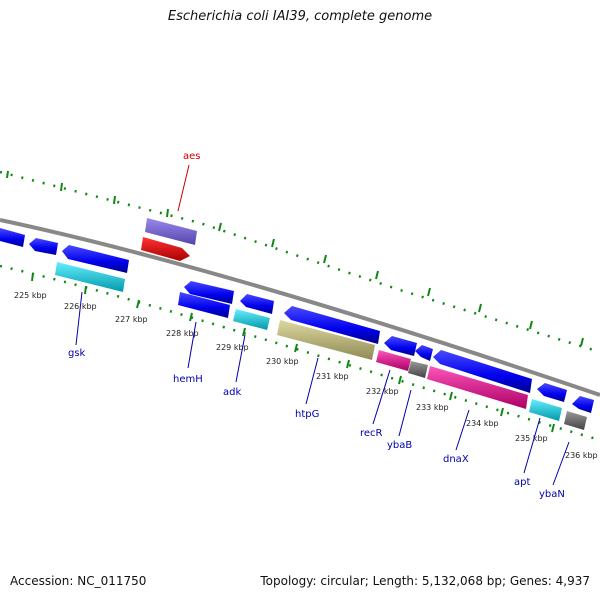 The width and height of the screenshot is (600, 600). Describe the element at coordinates (371, 433) in the screenshot. I see `gene-label-recR: recR` at that location.